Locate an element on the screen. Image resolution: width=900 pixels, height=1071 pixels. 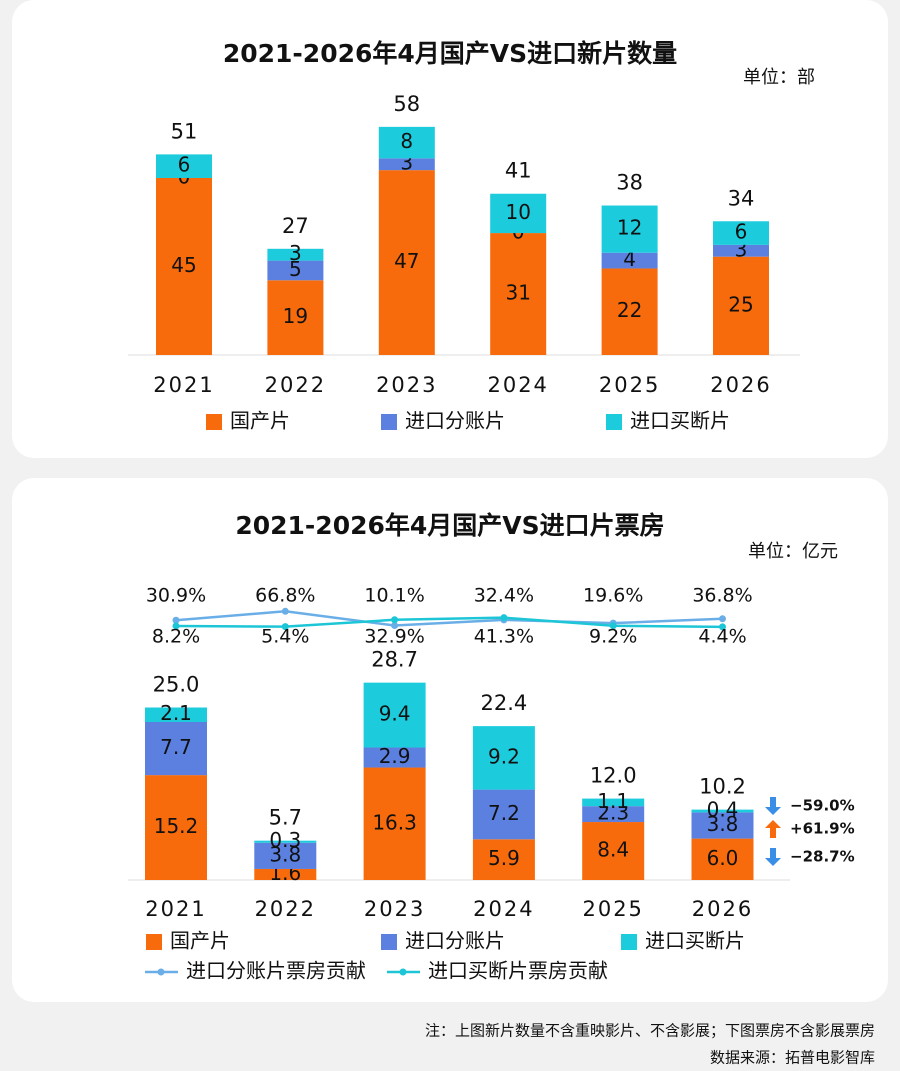
value-label: 19.6% is located at coordinates (613, 596).